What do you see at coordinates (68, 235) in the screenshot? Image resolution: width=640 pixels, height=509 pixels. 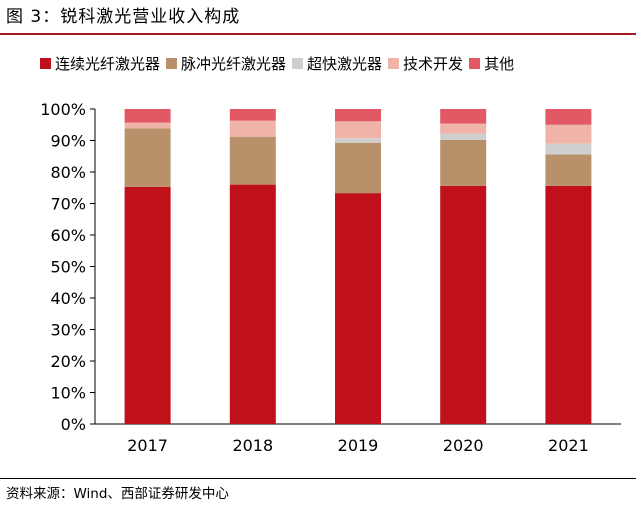 I see `y-tick-label: 60%` at bounding box center [68, 235].